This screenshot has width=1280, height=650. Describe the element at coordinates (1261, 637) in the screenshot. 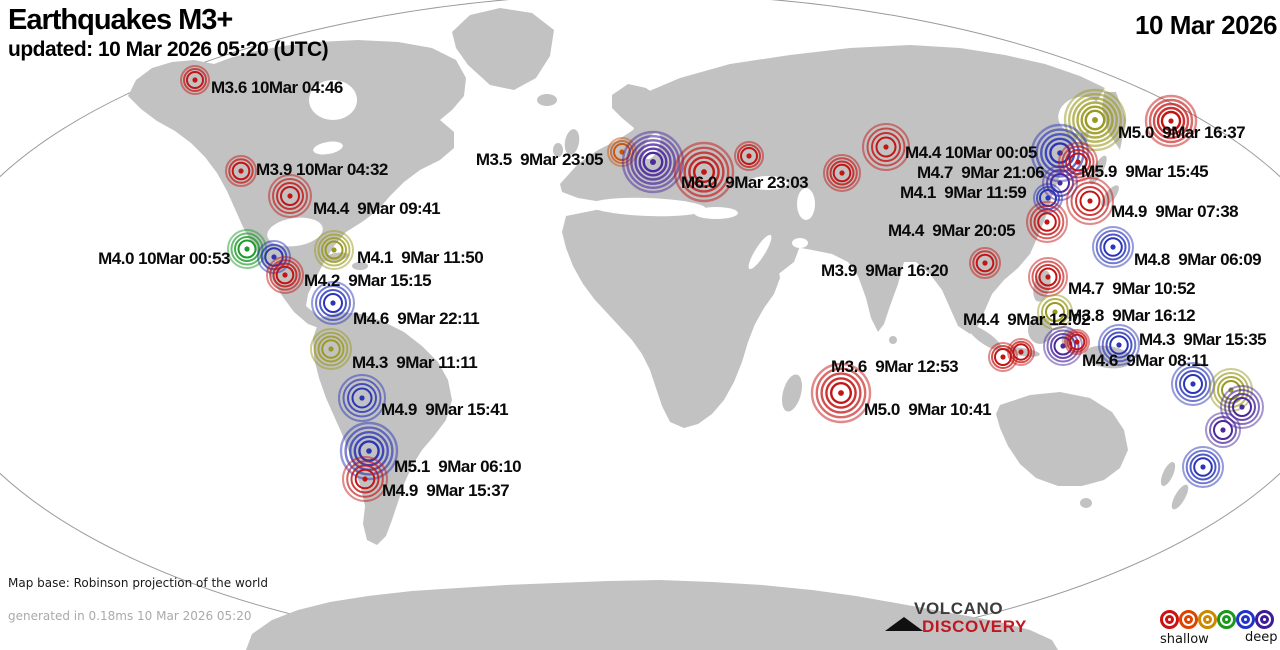

I see `legend-deep-label: deep` at that location.